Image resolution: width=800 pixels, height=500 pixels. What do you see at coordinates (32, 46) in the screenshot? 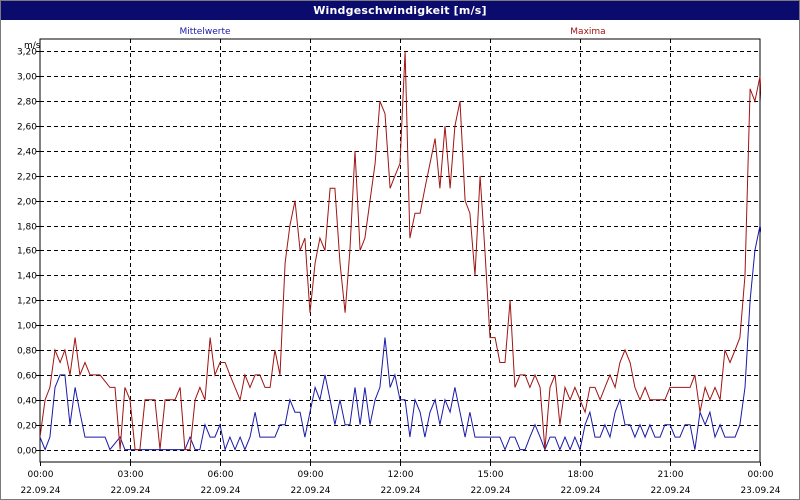
I see `y-axis-label: m/s` at bounding box center [32, 46].